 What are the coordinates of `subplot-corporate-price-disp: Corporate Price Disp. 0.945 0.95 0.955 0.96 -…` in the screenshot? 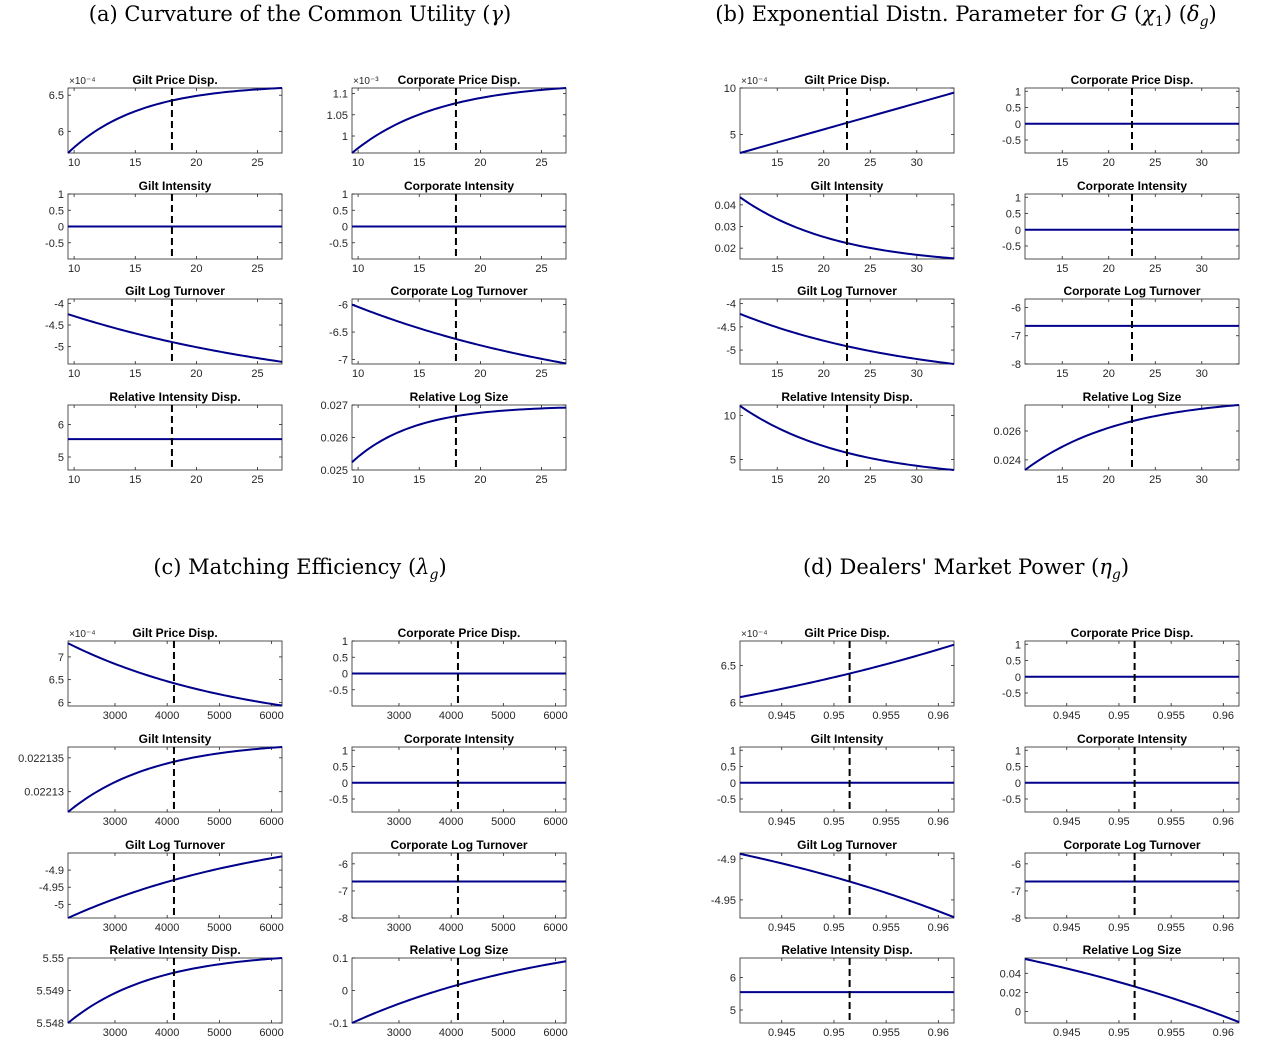 It's located at (1121, 674).